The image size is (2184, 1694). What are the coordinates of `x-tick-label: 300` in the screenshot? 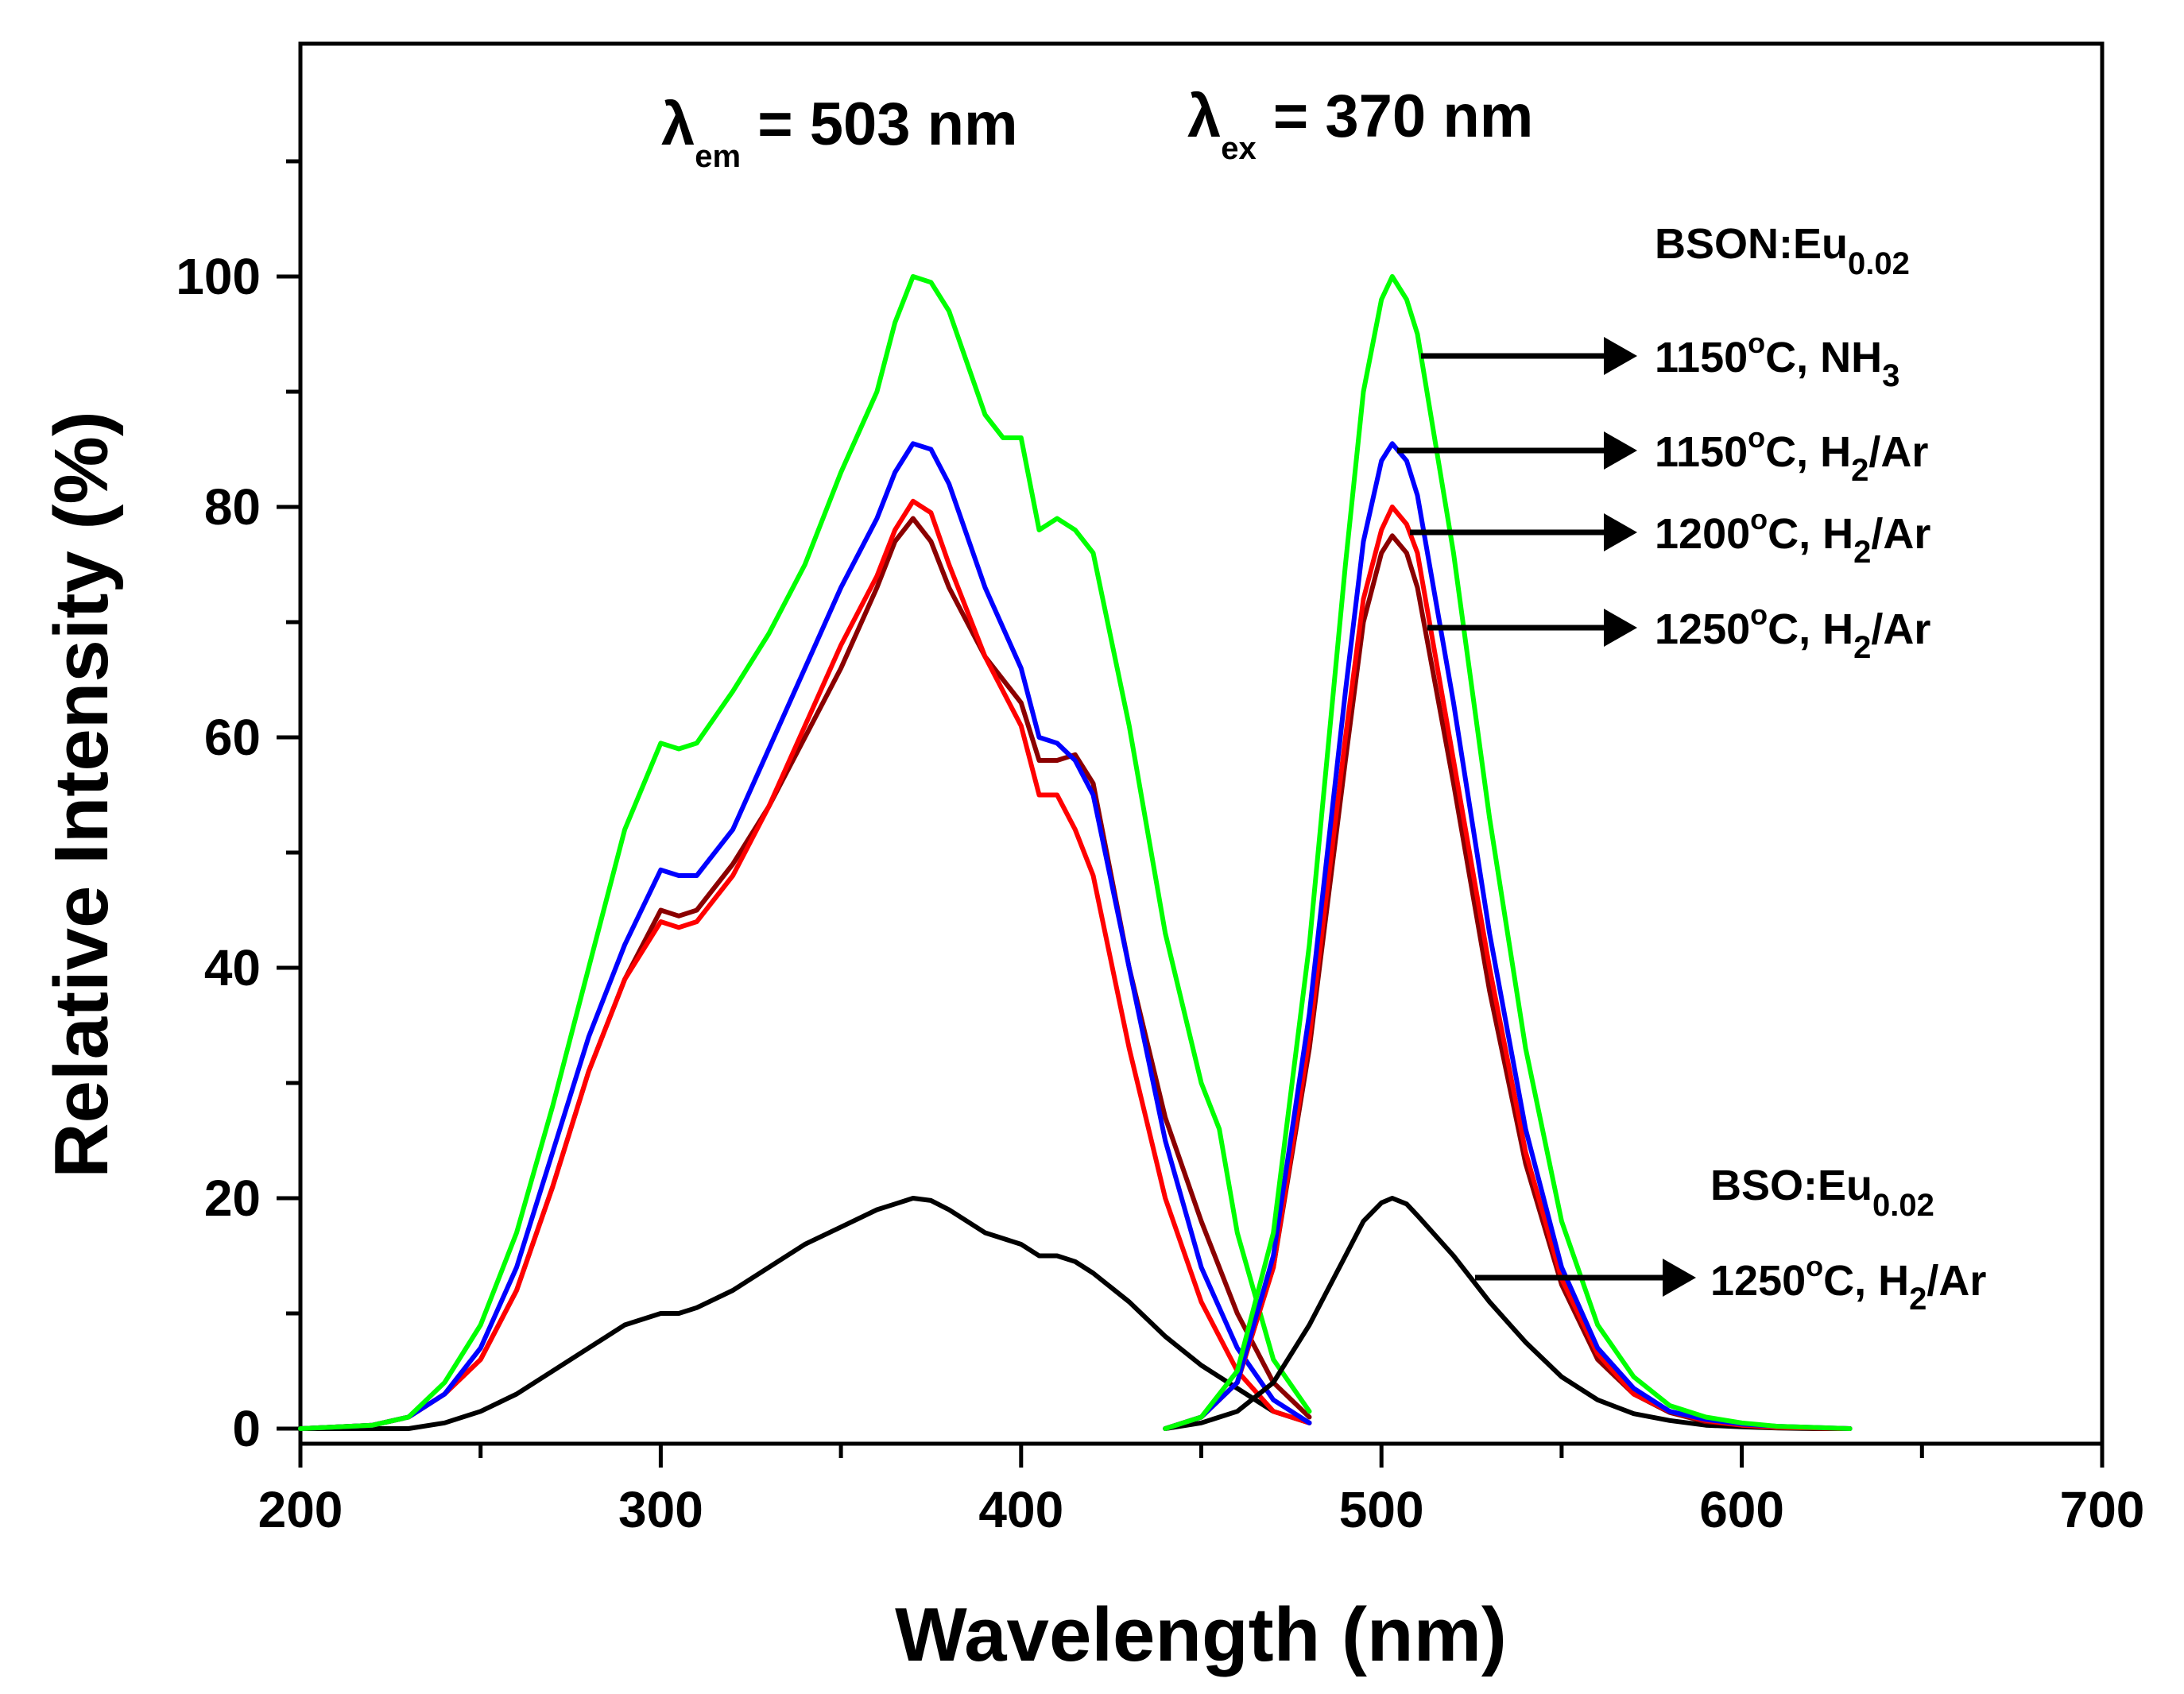 It's located at (660, 1509).